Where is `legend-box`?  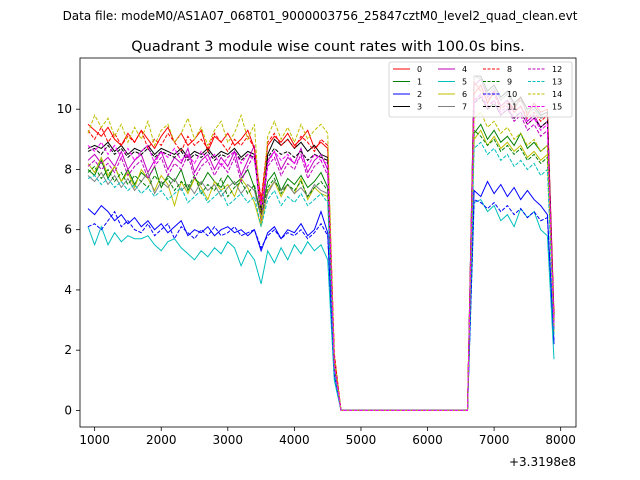
legend-box is located at coordinates (480, 89).